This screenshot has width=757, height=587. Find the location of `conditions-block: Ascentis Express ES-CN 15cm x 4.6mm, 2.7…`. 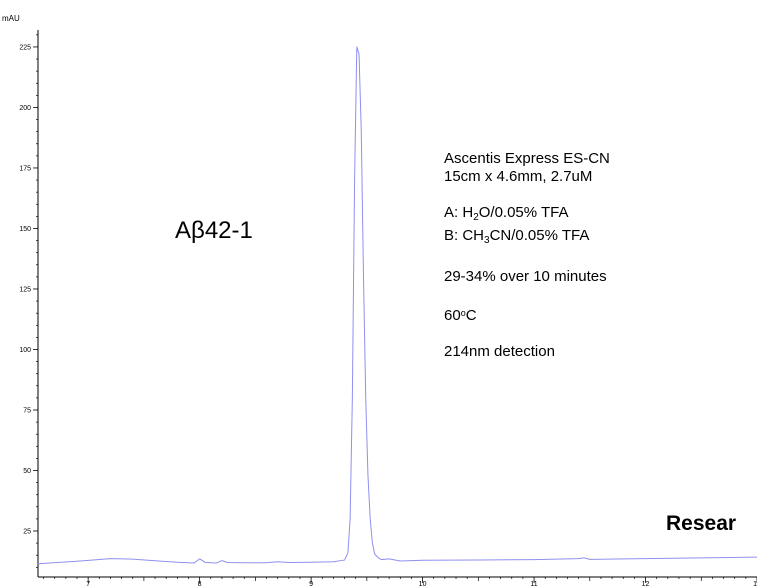

conditions-block: Ascentis Express ES-CN 15cm x 4.6mm, 2.7… is located at coordinates (527, 255).